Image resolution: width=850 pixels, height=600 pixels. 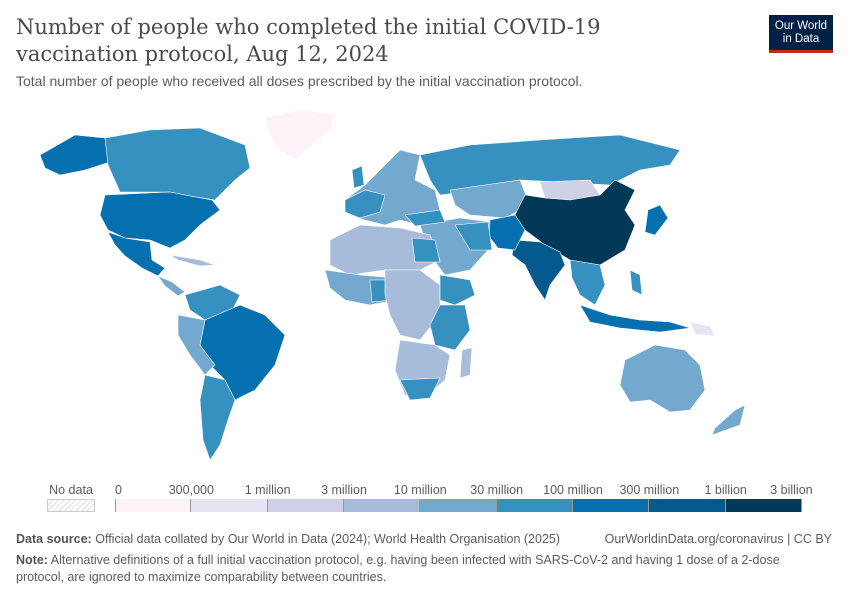 What do you see at coordinates (171, 286) in the screenshot?
I see `region-central-america` at bounding box center [171, 286].